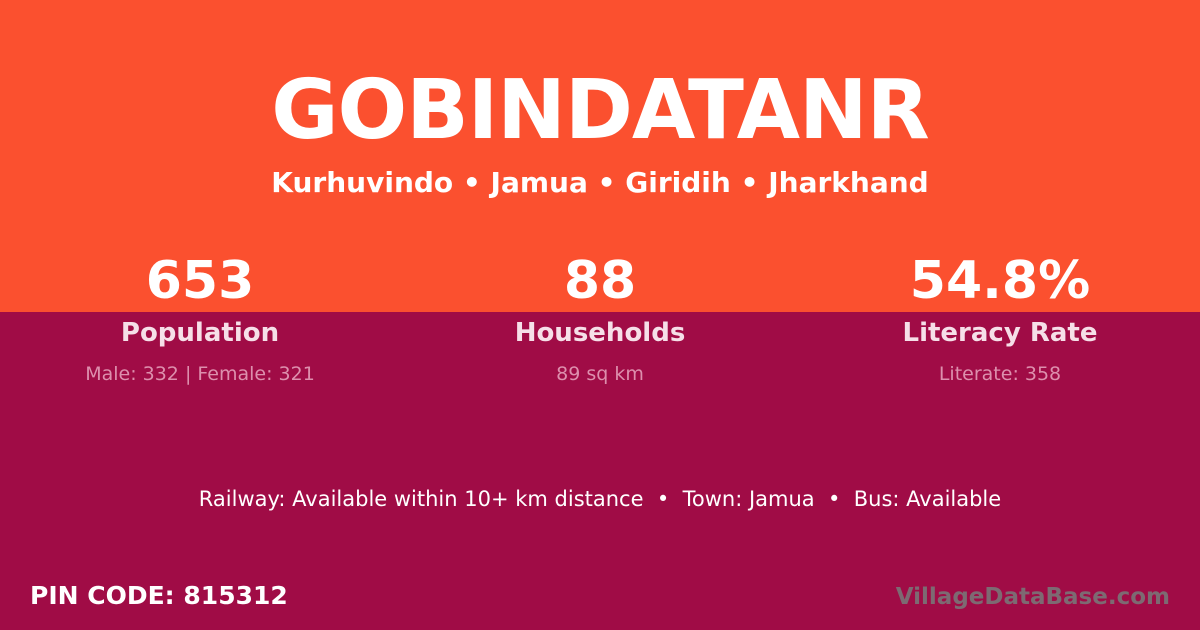  I want to click on site-watermark: VillageDataBase.com, so click(1032, 597).